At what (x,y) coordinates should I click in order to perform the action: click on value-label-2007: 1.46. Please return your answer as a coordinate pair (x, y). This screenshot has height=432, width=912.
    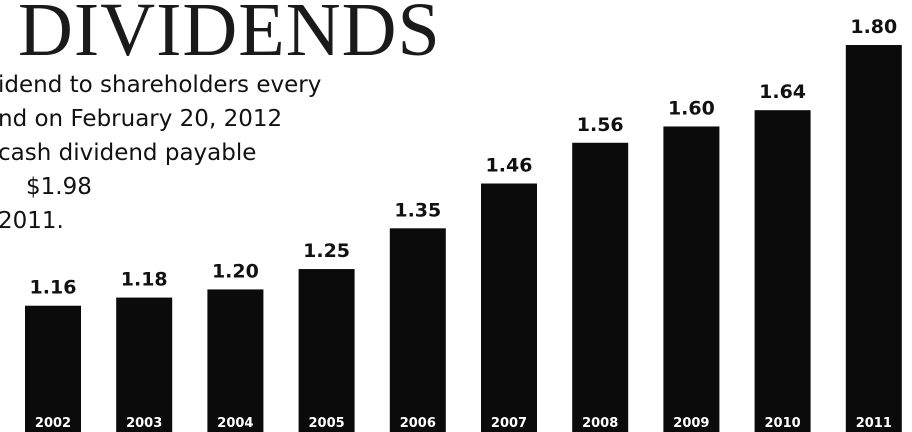
    Looking at the image, I should click on (509, 166).